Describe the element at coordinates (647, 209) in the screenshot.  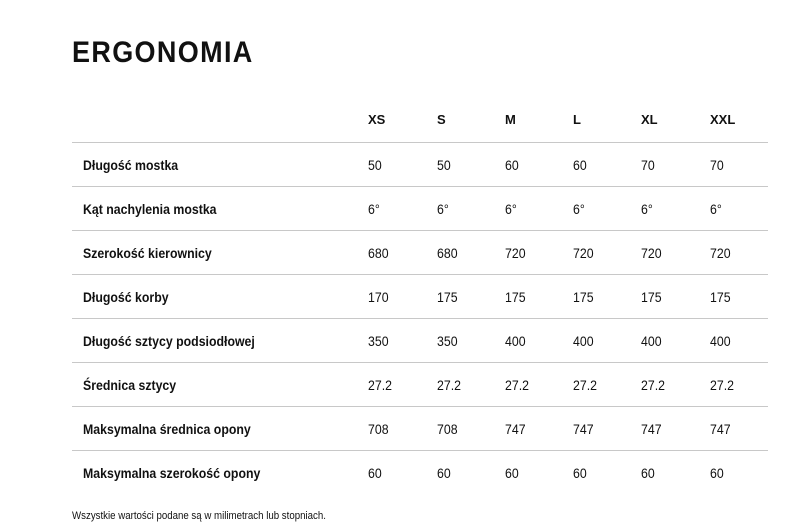
I see `cell-xl: 6°` at that location.